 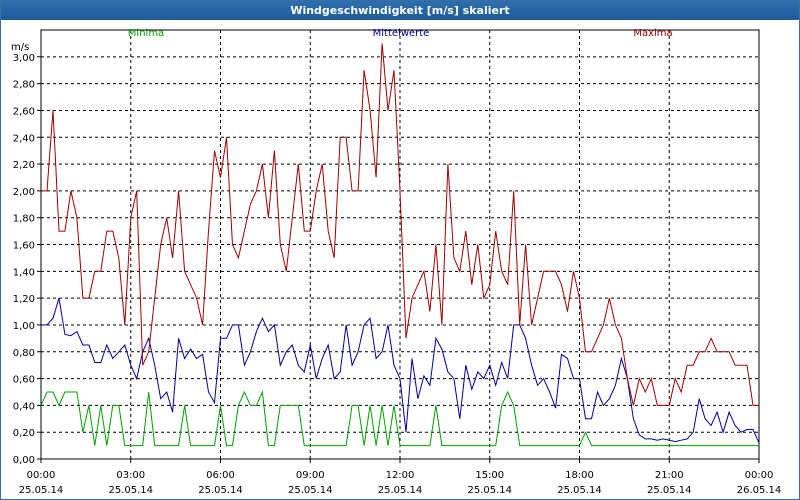 I want to click on legend: Minima Mittelwerte Maxima, so click(x=400, y=33).